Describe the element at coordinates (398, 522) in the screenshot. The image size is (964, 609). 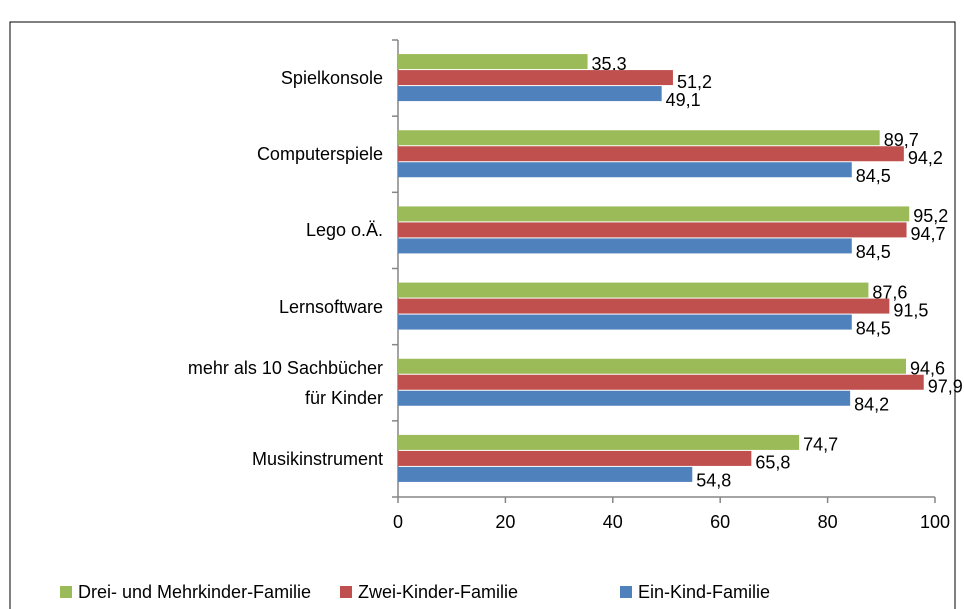
I see `x-tick-label: 0` at that location.